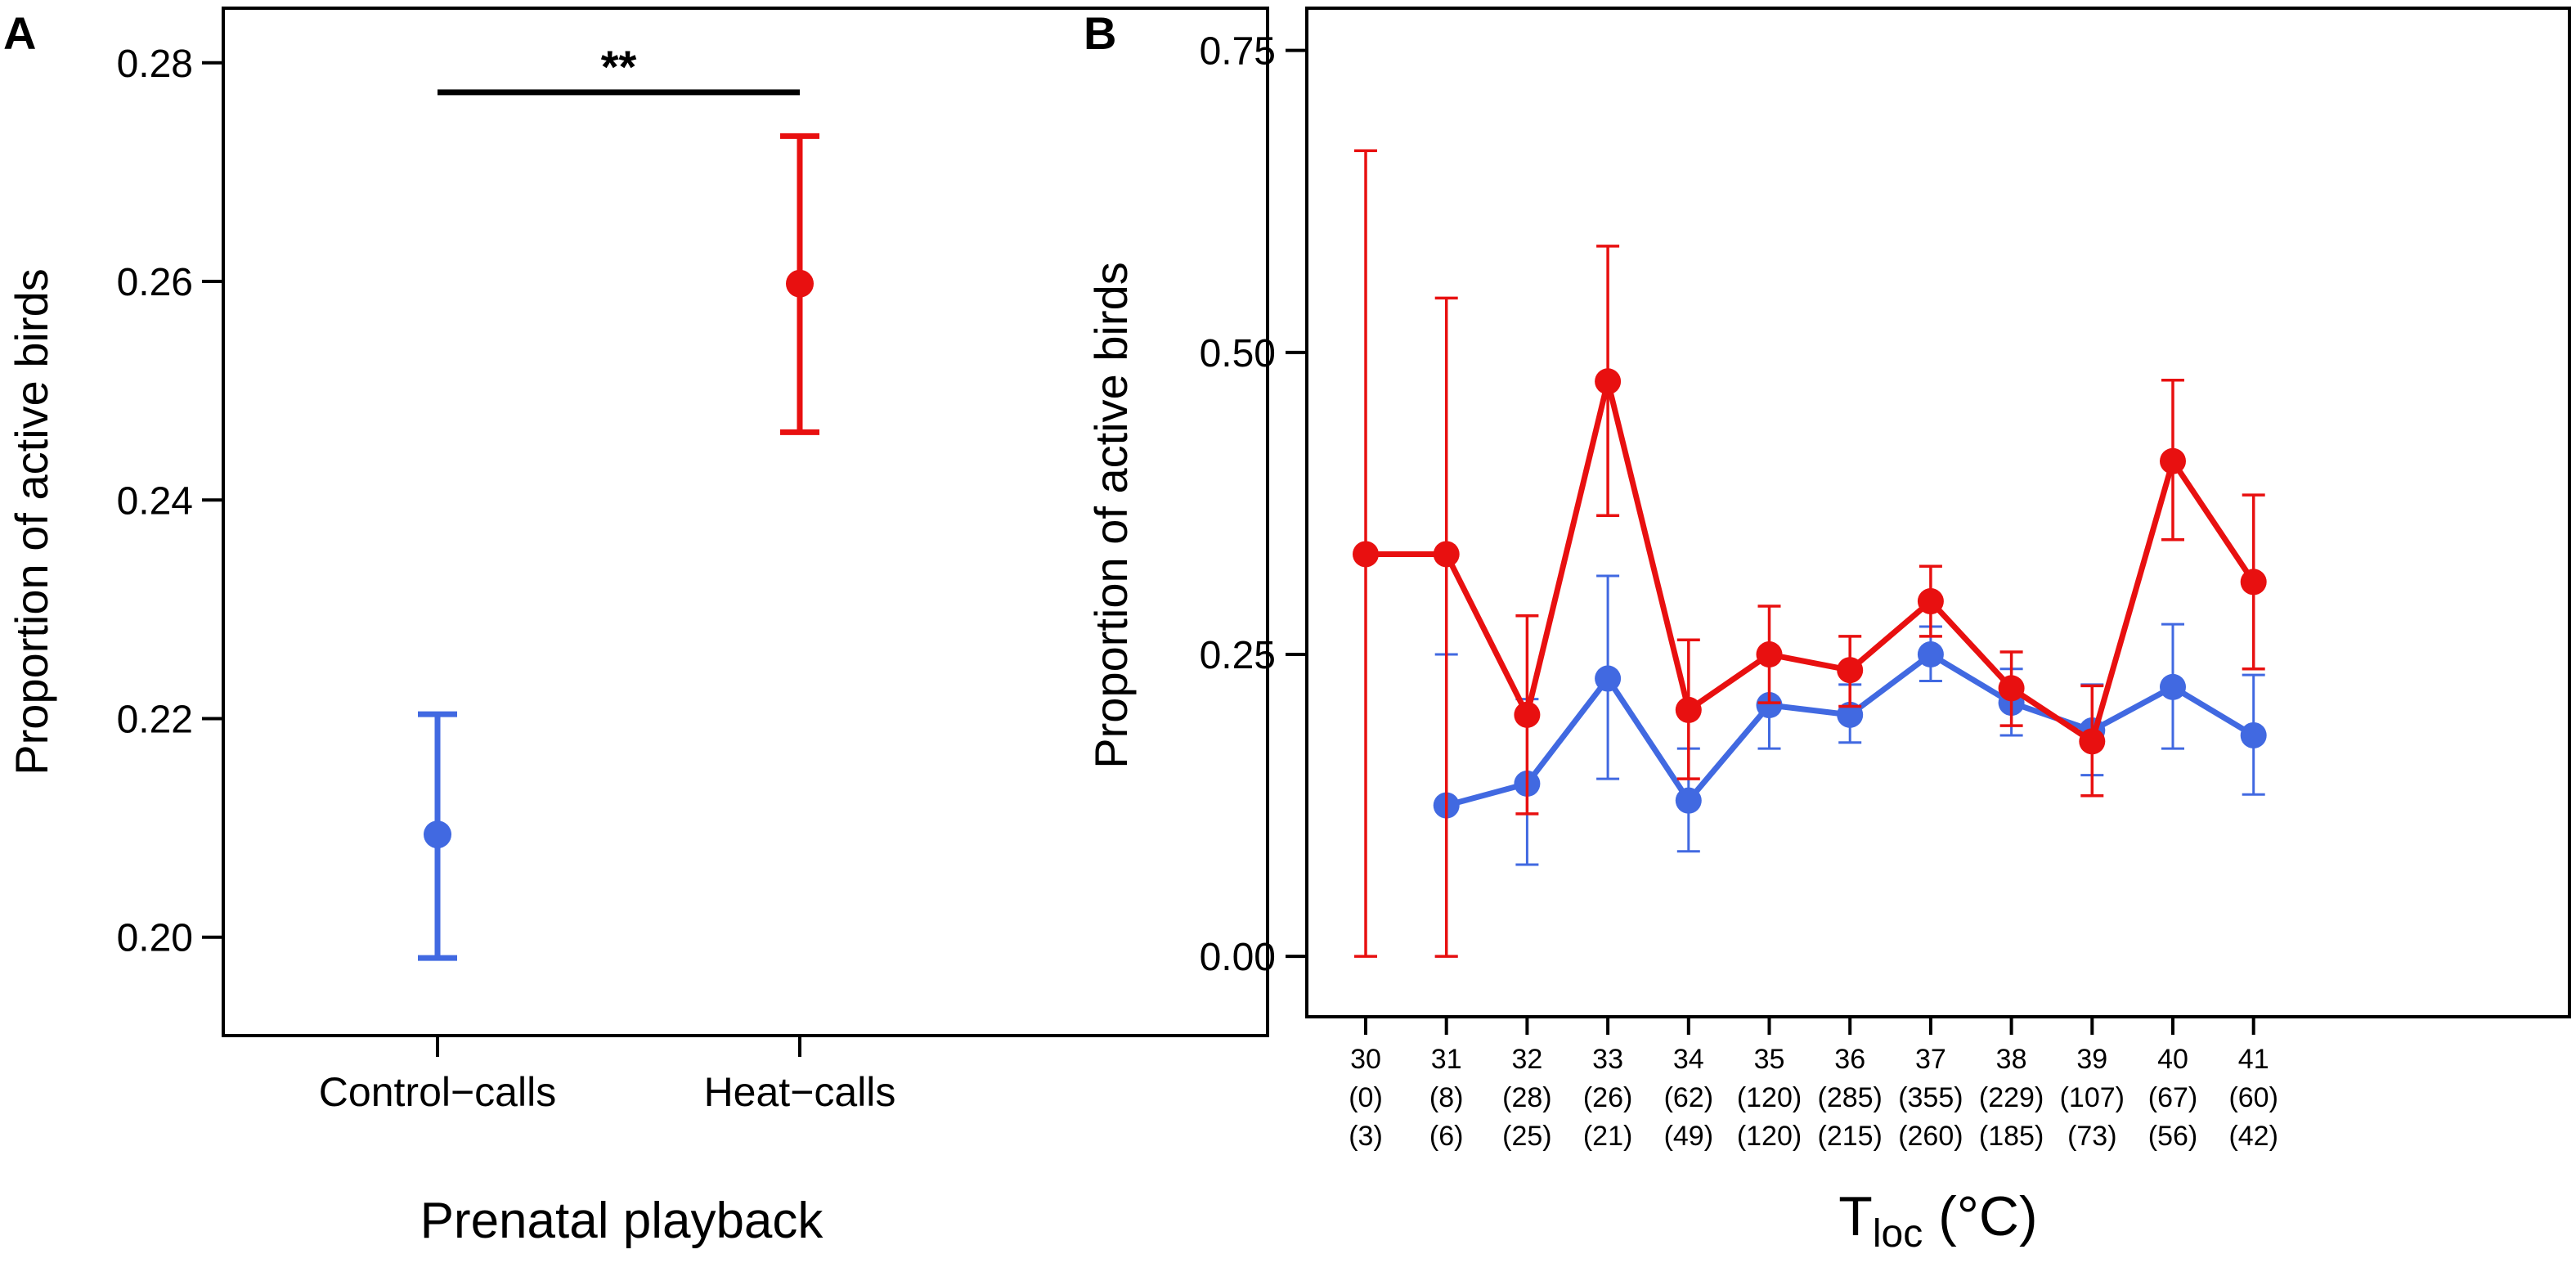  What do you see at coordinates (437, 1092) in the screenshot?
I see `panel-a-x-tick-label: Control−calls` at bounding box center [437, 1092].